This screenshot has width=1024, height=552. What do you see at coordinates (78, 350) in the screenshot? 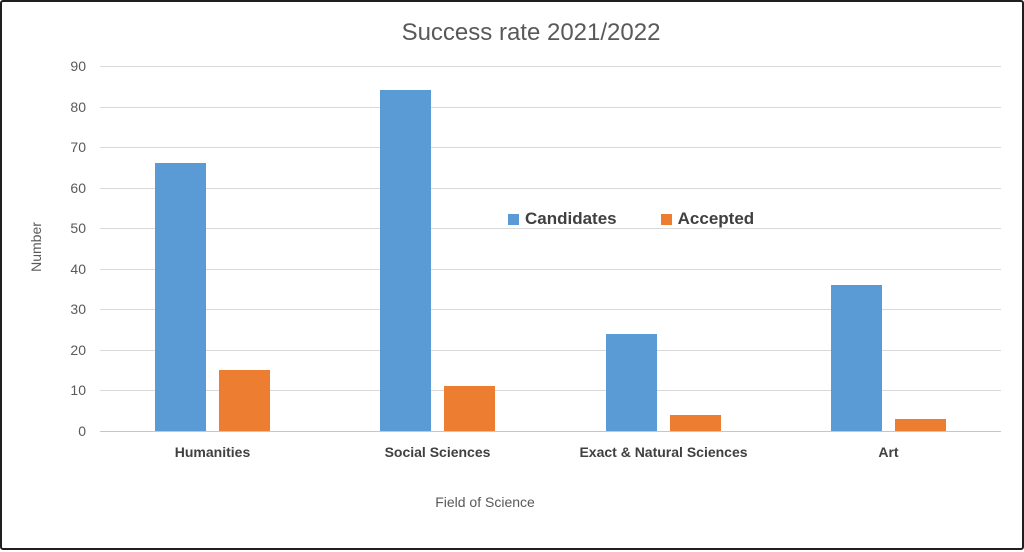
I see `y-tick-label: 20` at bounding box center [78, 350].